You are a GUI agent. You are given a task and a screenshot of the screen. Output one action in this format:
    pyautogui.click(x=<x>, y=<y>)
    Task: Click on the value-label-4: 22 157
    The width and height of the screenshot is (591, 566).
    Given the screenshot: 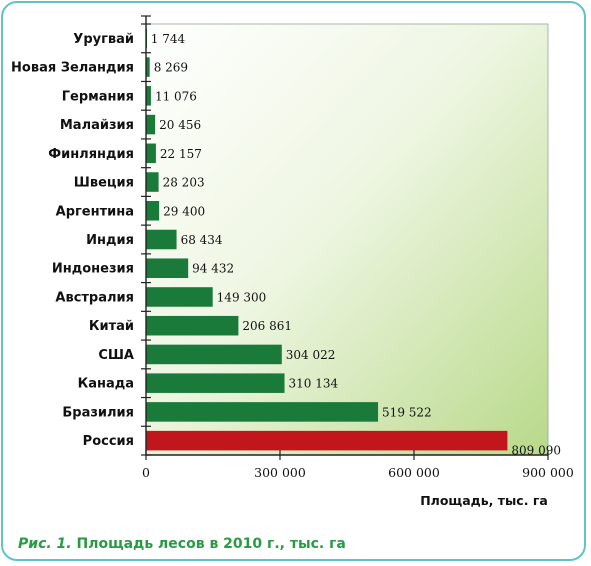 What is the action you would take?
    pyautogui.click(x=181, y=154)
    